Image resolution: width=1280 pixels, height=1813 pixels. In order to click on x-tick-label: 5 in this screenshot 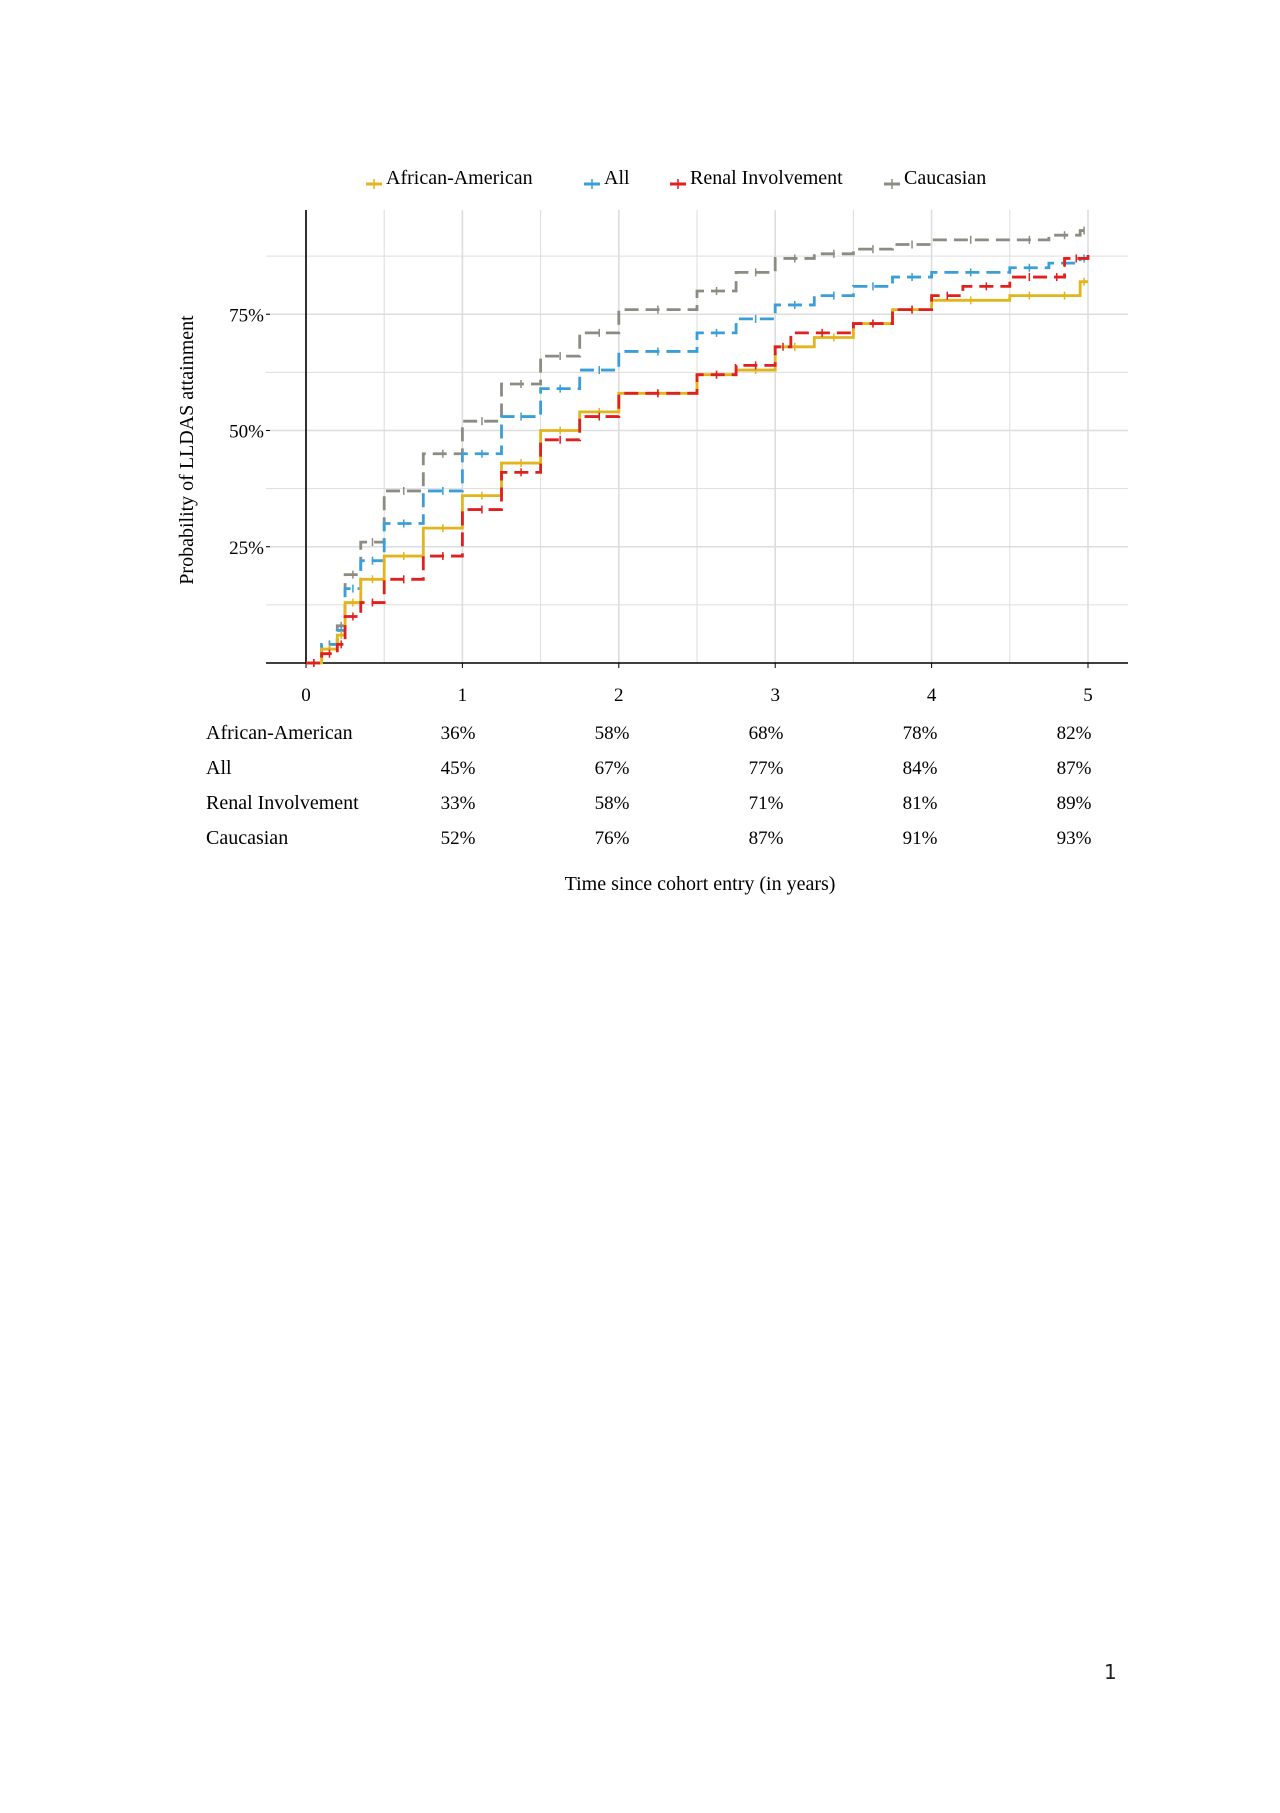, I will do `click(1088, 695)`.